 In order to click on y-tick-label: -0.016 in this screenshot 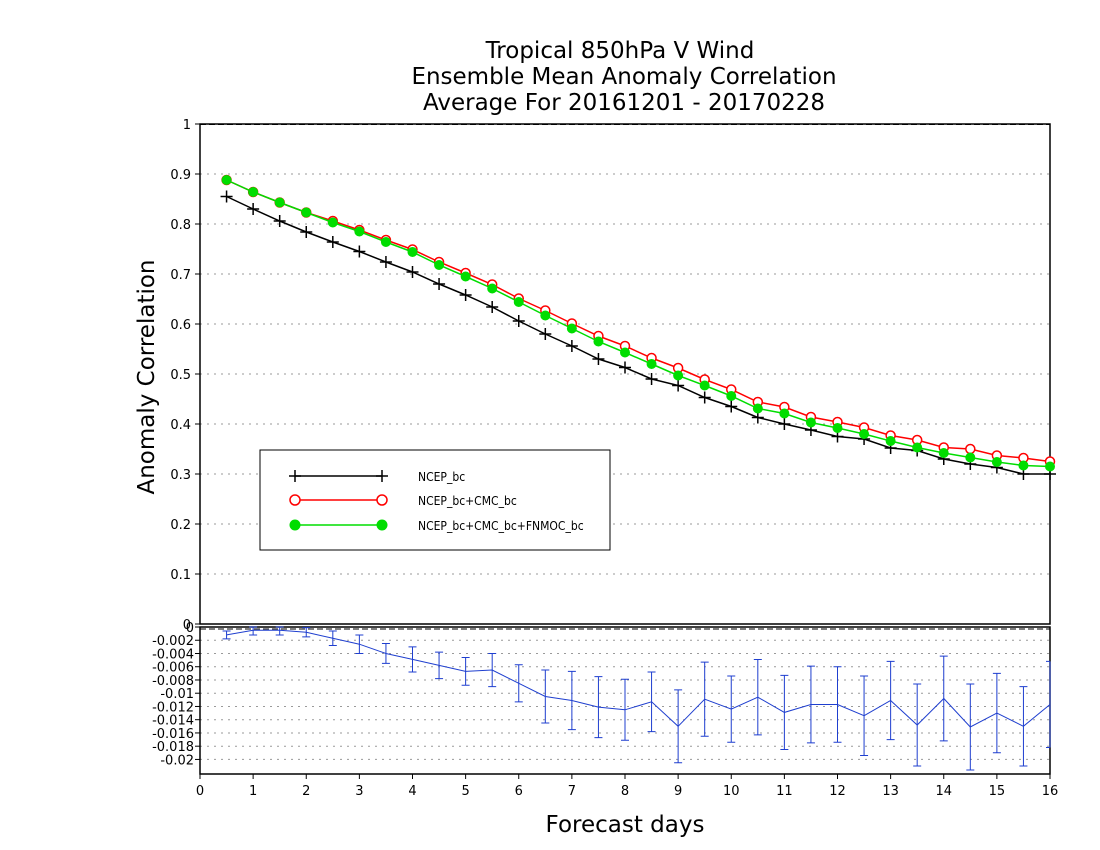, I will do `click(173, 734)`.